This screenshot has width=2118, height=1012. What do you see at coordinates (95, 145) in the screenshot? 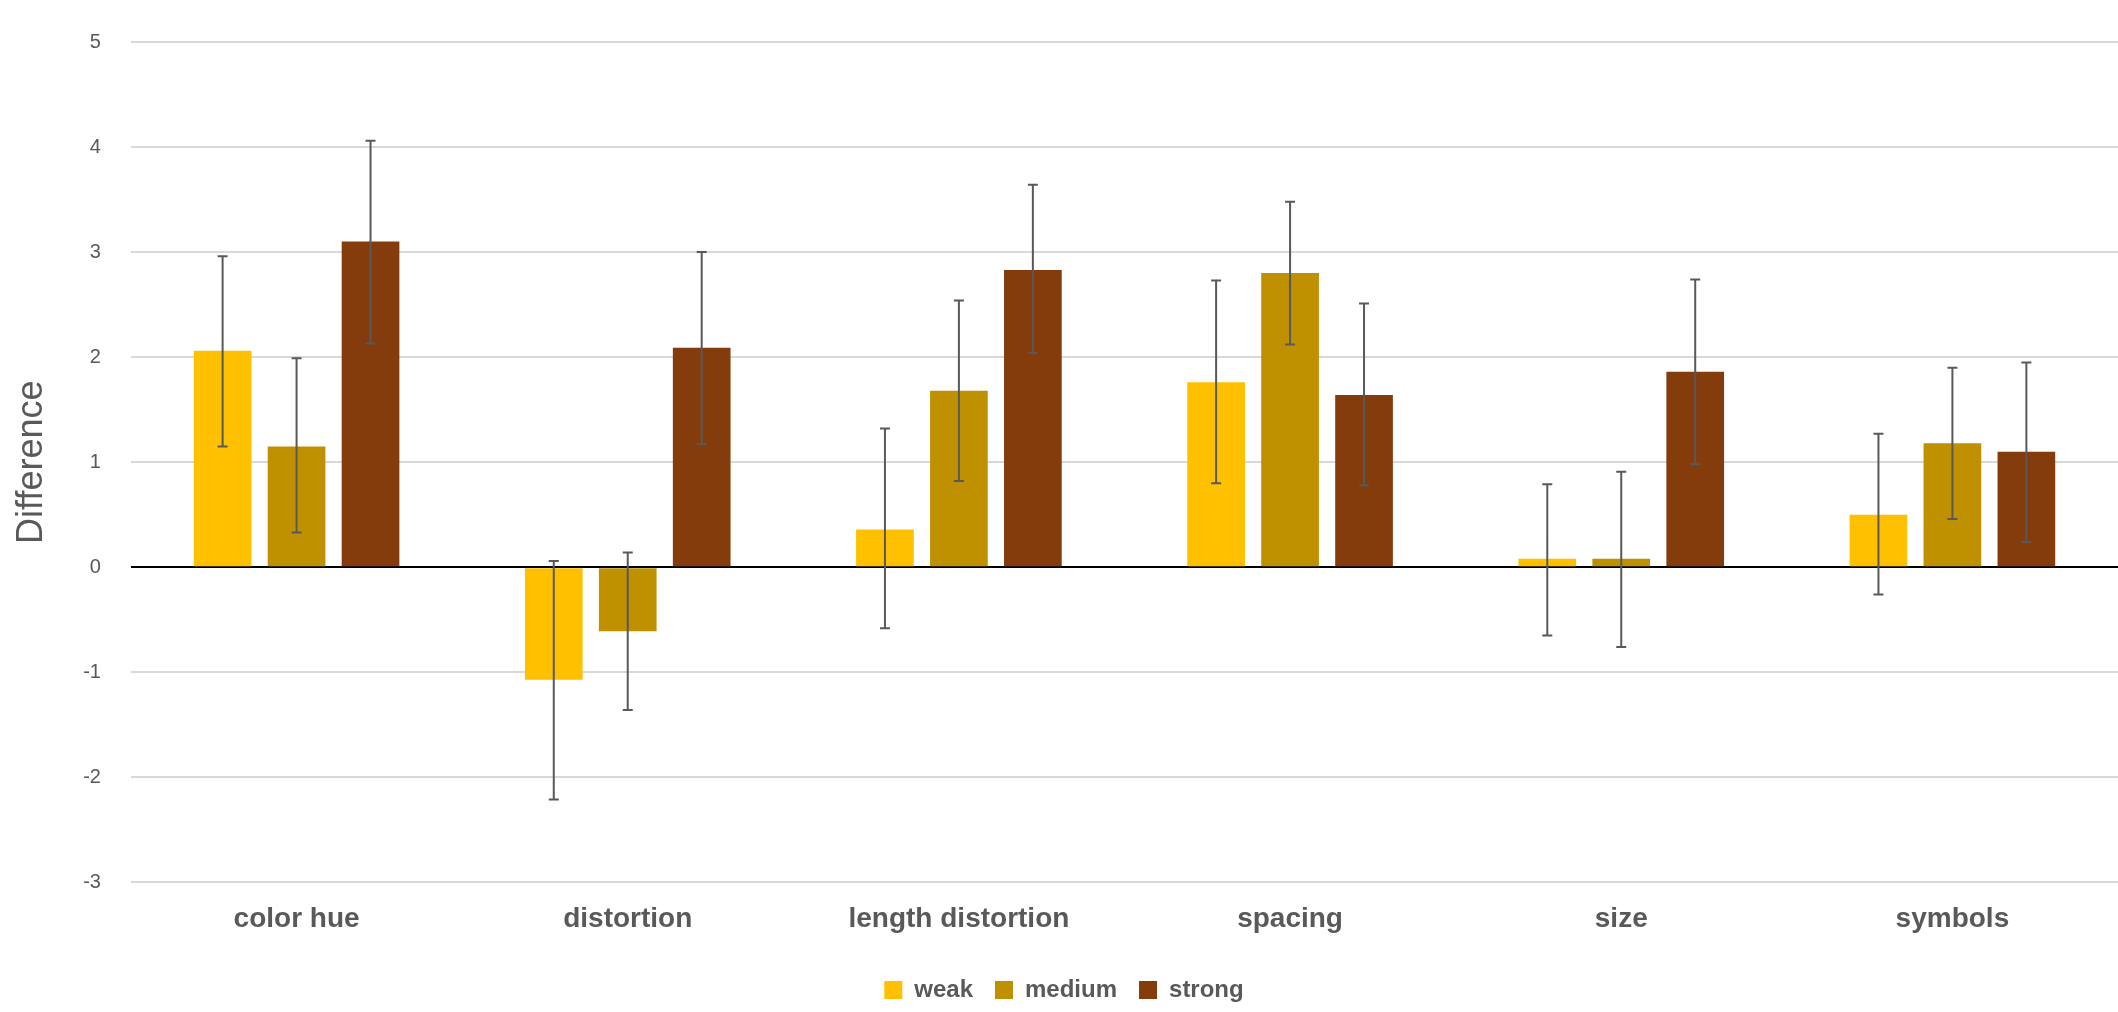
I see `y-tick-label: 4` at bounding box center [95, 145].